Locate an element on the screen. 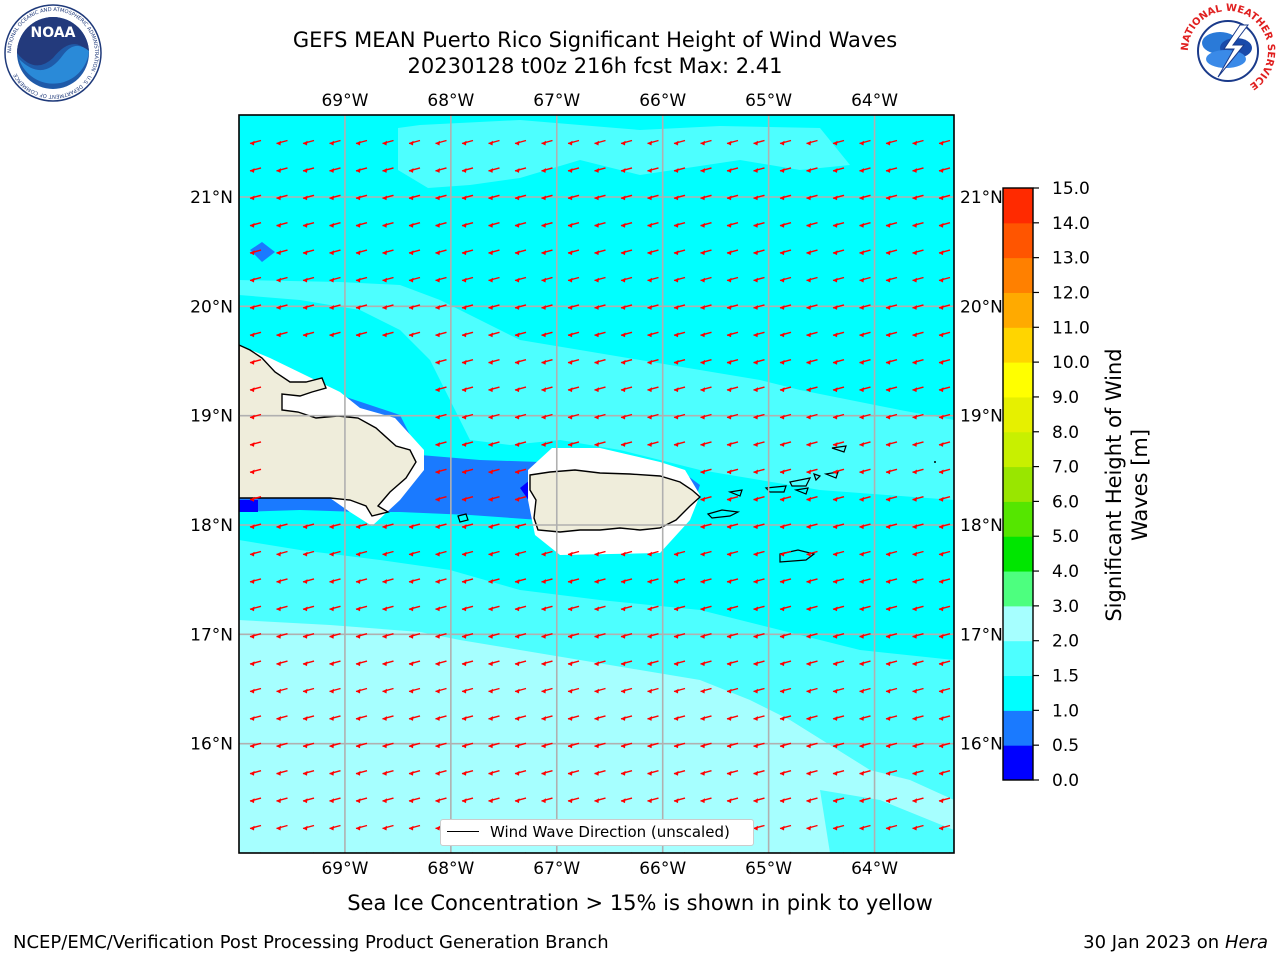 The width and height of the screenshot is (1280, 960). colorbar-frame is located at coordinates (1018, 484).